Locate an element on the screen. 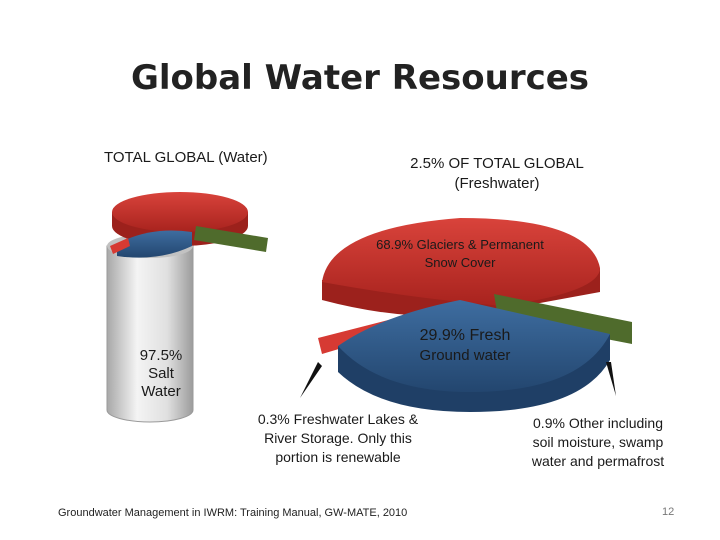 The height and width of the screenshot is (540, 720). page-number: 12 is located at coordinates (668, 512).